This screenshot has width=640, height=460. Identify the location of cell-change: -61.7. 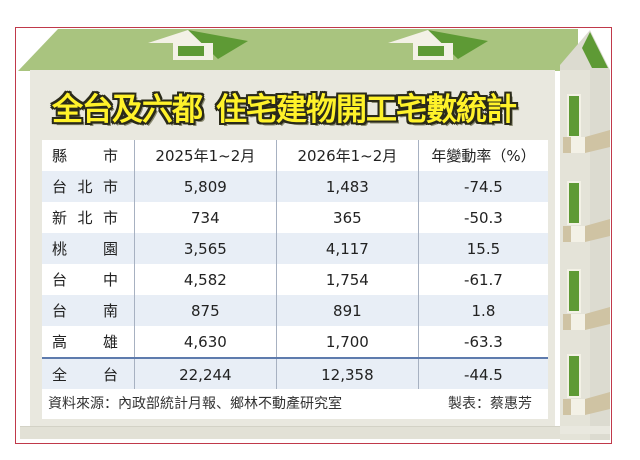
(483, 279).